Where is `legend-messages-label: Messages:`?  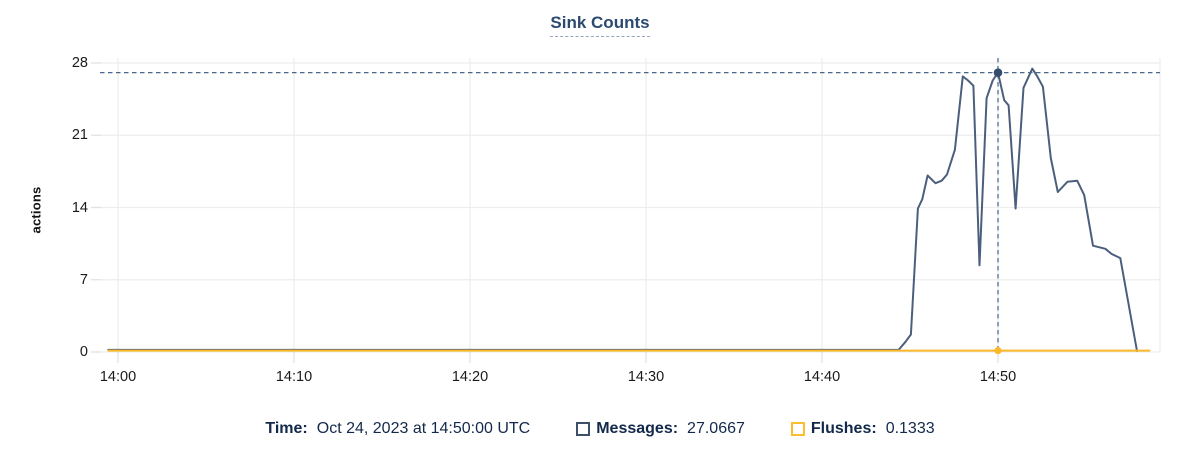
legend-messages-label: Messages: is located at coordinates (637, 428).